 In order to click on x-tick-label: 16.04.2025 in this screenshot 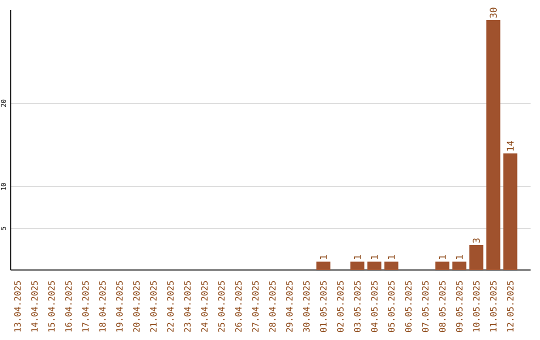, I will do `click(68, 306)`.